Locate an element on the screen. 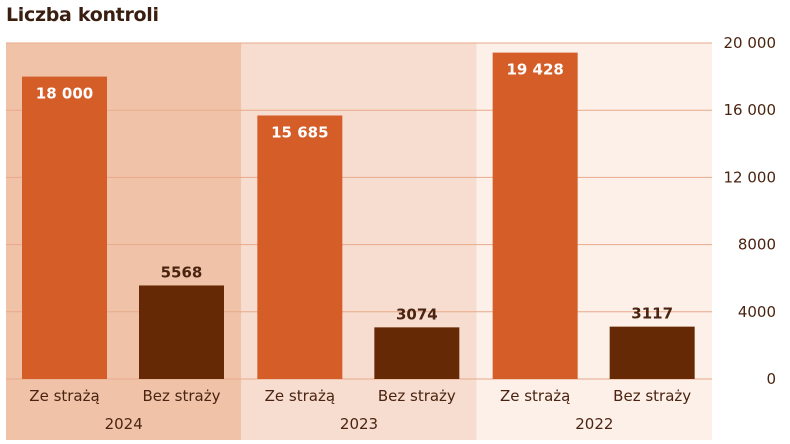 The image size is (790, 444). group-label: 2023 is located at coordinates (359, 424).